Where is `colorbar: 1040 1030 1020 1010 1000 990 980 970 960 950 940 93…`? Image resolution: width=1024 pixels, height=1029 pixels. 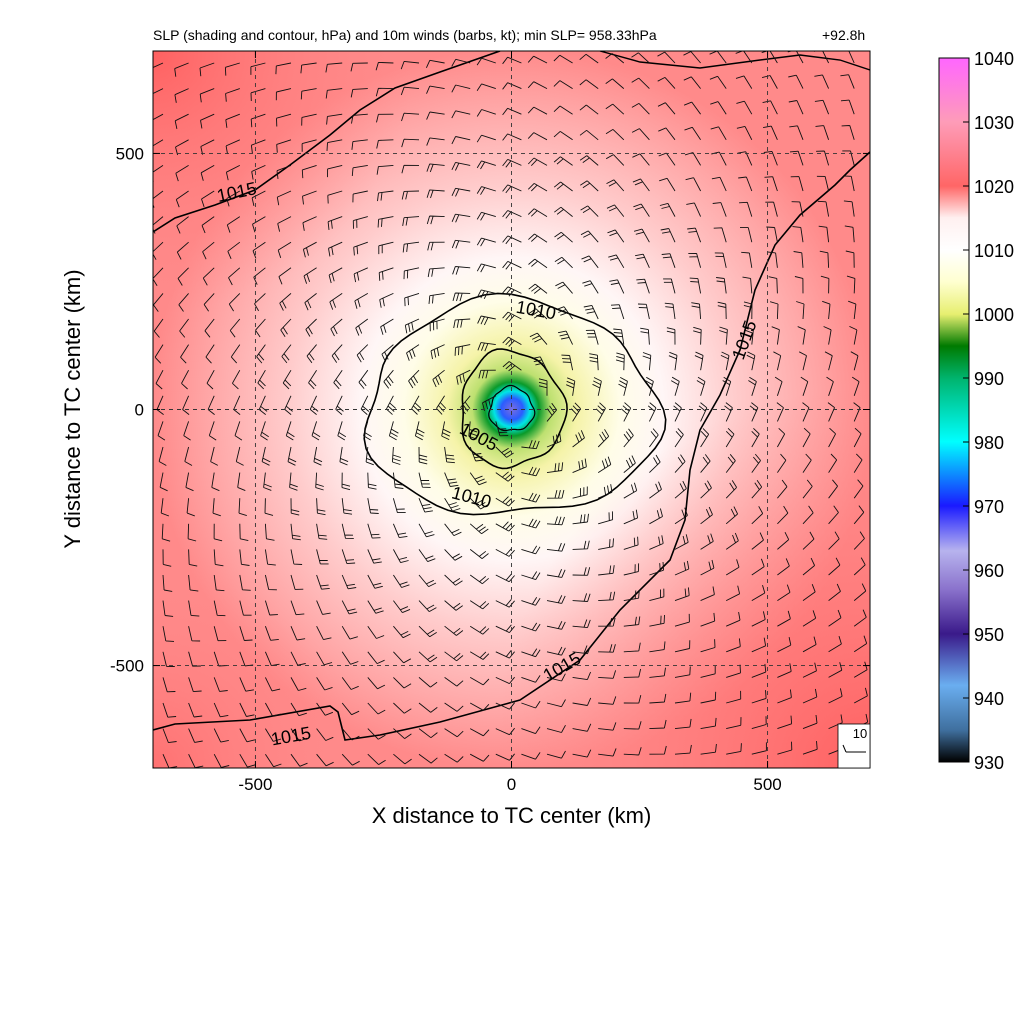 colorbar: 1040 1030 1020 1010 1000 990 980 970 960 950 940 93… is located at coordinates (976, 411).